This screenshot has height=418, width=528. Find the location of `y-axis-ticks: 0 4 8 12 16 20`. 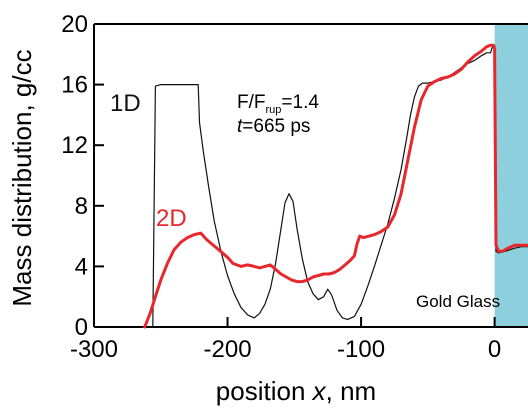

y-axis-ticks: 0 4 8 12 16 20 is located at coordinates (82, 176).